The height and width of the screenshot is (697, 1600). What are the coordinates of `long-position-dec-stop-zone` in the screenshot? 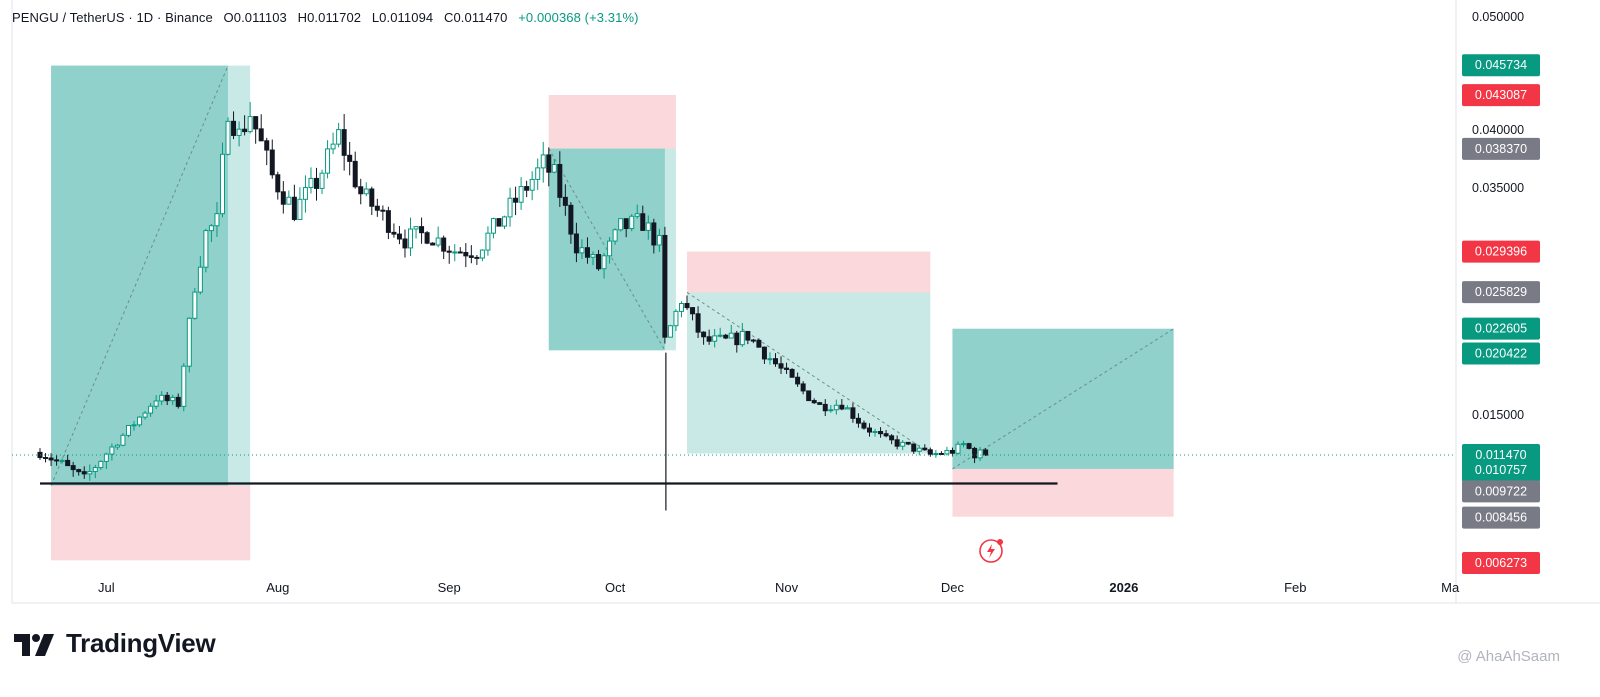 It's located at (1063, 492).